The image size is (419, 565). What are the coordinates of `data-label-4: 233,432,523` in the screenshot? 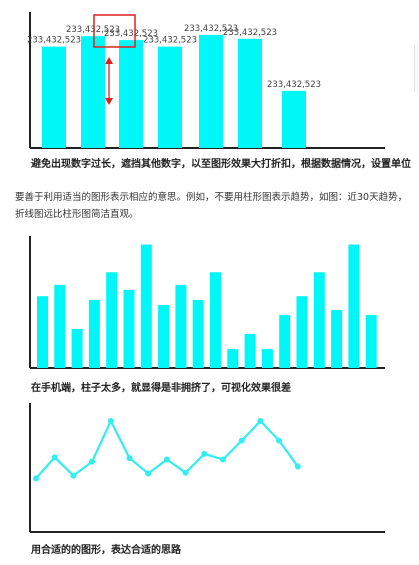 It's located at (170, 41).